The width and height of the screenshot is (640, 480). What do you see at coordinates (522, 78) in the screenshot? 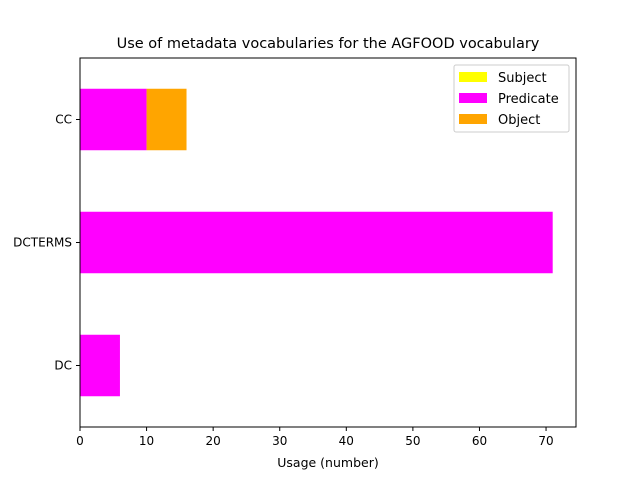
I see `legend-label-subject: Subject` at bounding box center [522, 78].